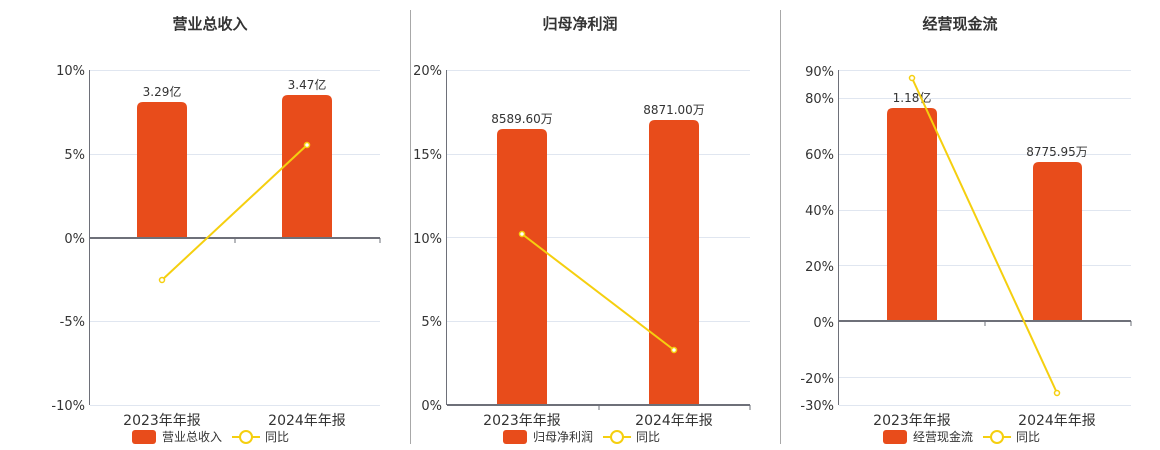 Image resolution: width=1160 pixels, height=450 pixels. What do you see at coordinates (817, 379) in the screenshot?
I see `svg-text: -20%` at bounding box center [817, 379].